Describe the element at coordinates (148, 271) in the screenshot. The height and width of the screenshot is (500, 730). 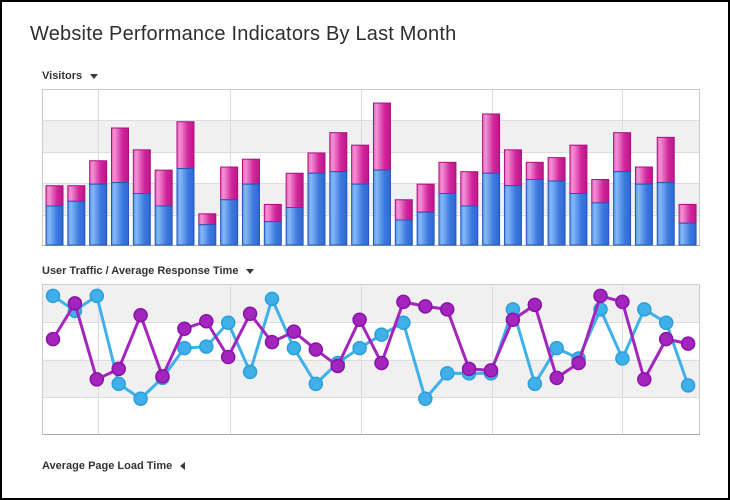
I see `section-header-traffic: User Traffic / Average Response Time` at that location.